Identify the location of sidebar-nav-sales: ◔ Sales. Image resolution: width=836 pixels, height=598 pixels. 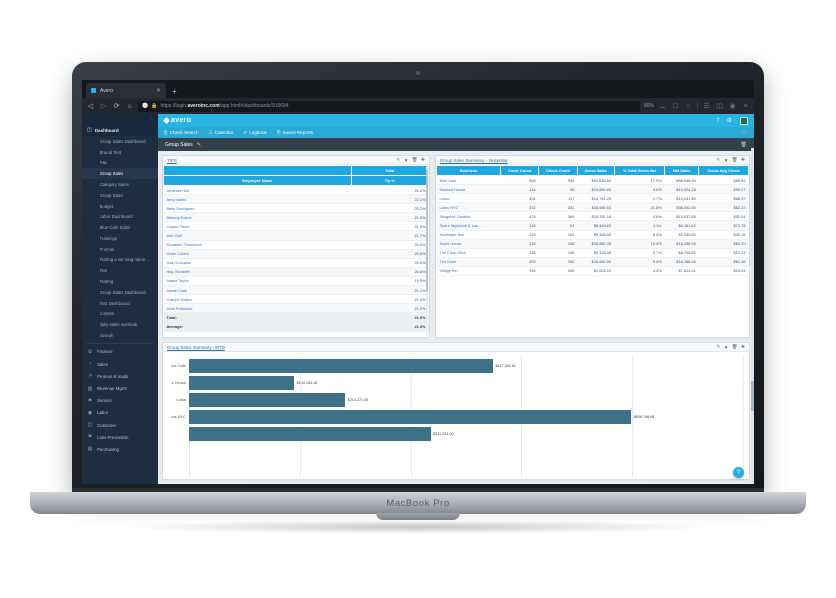
(120, 364).